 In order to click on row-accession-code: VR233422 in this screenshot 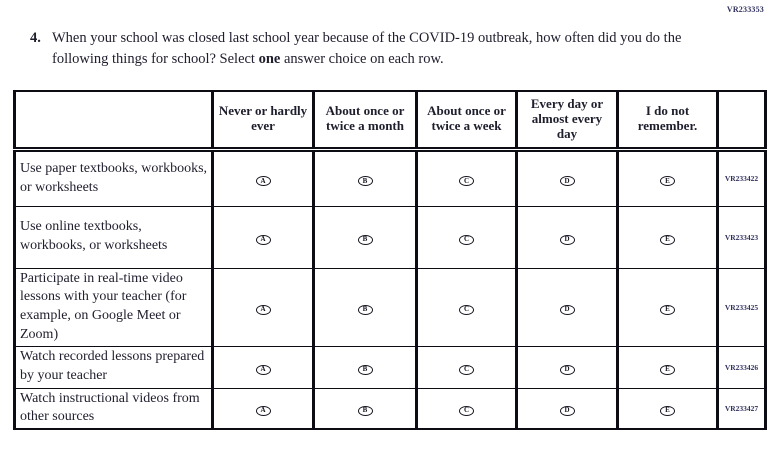, I will do `click(741, 177)`.